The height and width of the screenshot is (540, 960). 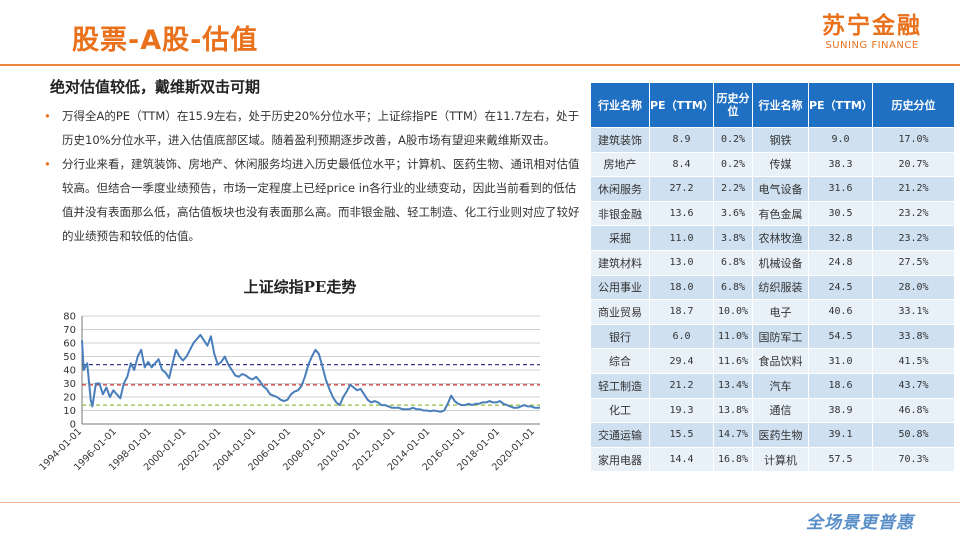 I want to click on y-axis-labels: 0 10 20 30 40 50 60 70 80, so click(x=69, y=371).